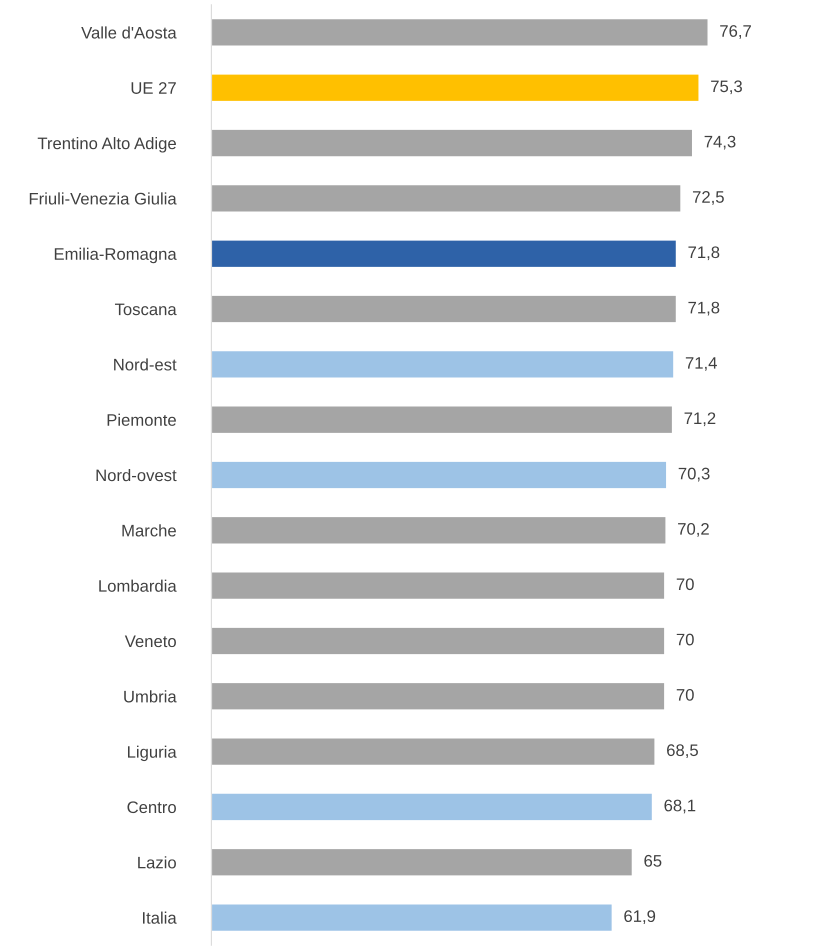 Image resolution: width=813 pixels, height=950 pixels. Describe the element at coordinates (159, 918) in the screenshot. I see `y-tick-label: Italia` at that location.